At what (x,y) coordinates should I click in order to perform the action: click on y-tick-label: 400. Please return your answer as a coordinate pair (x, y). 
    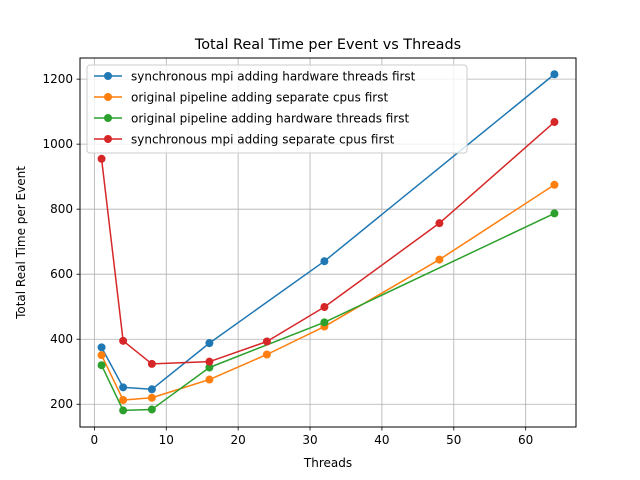
    Looking at the image, I should click on (61, 339).